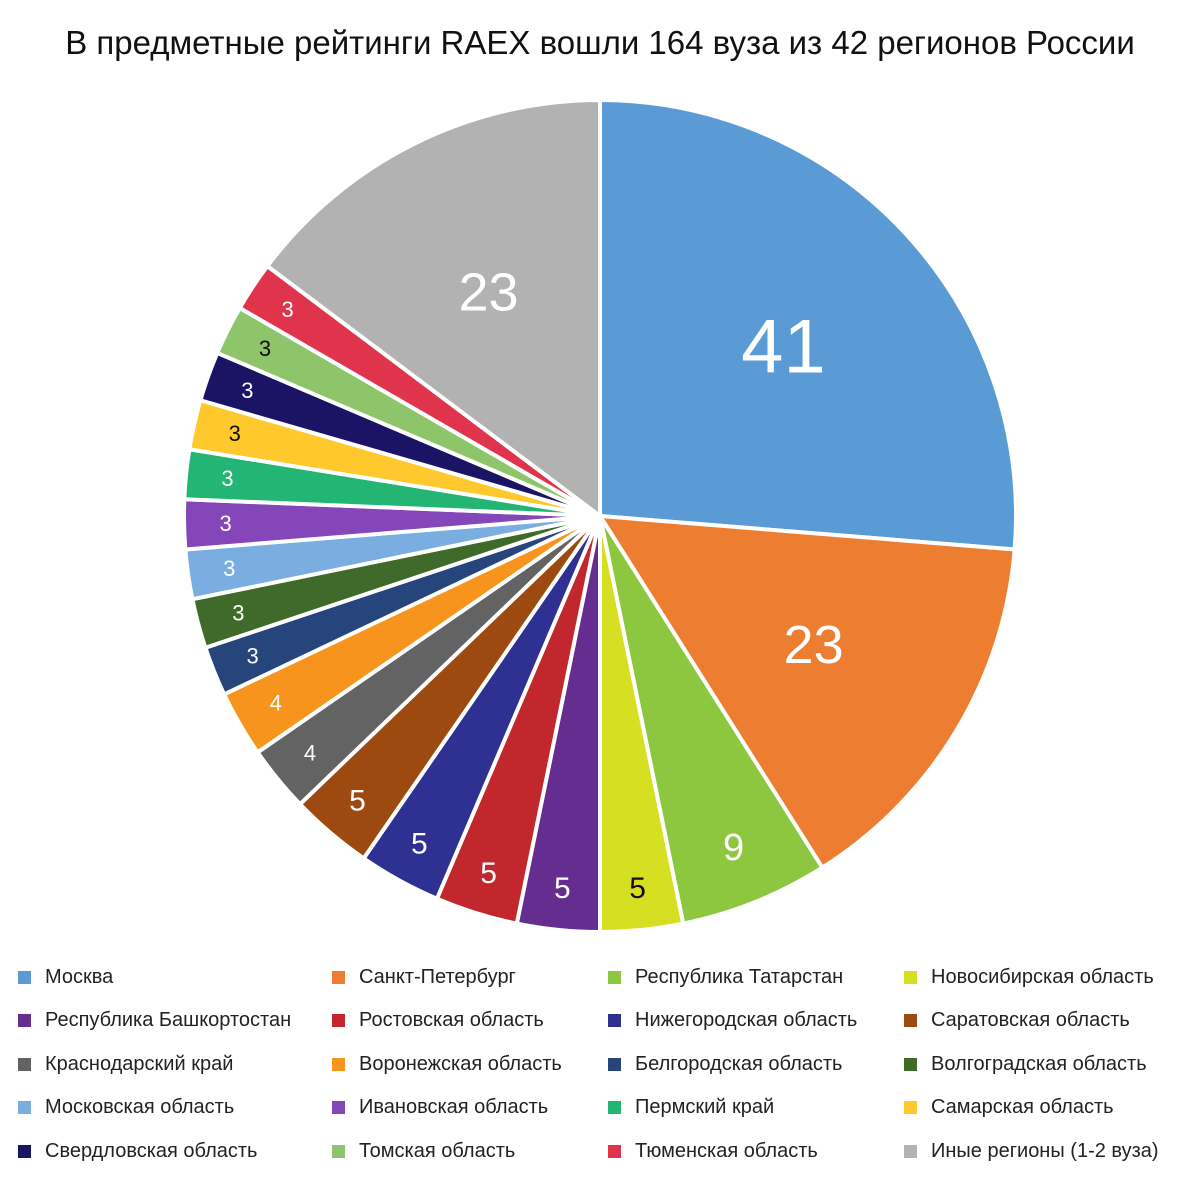 The width and height of the screenshot is (1200, 1188). What do you see at coordinates (357, 801) in the screenshot?
I see `pie-value-label-7: 5` at bounding box center [357, 801].